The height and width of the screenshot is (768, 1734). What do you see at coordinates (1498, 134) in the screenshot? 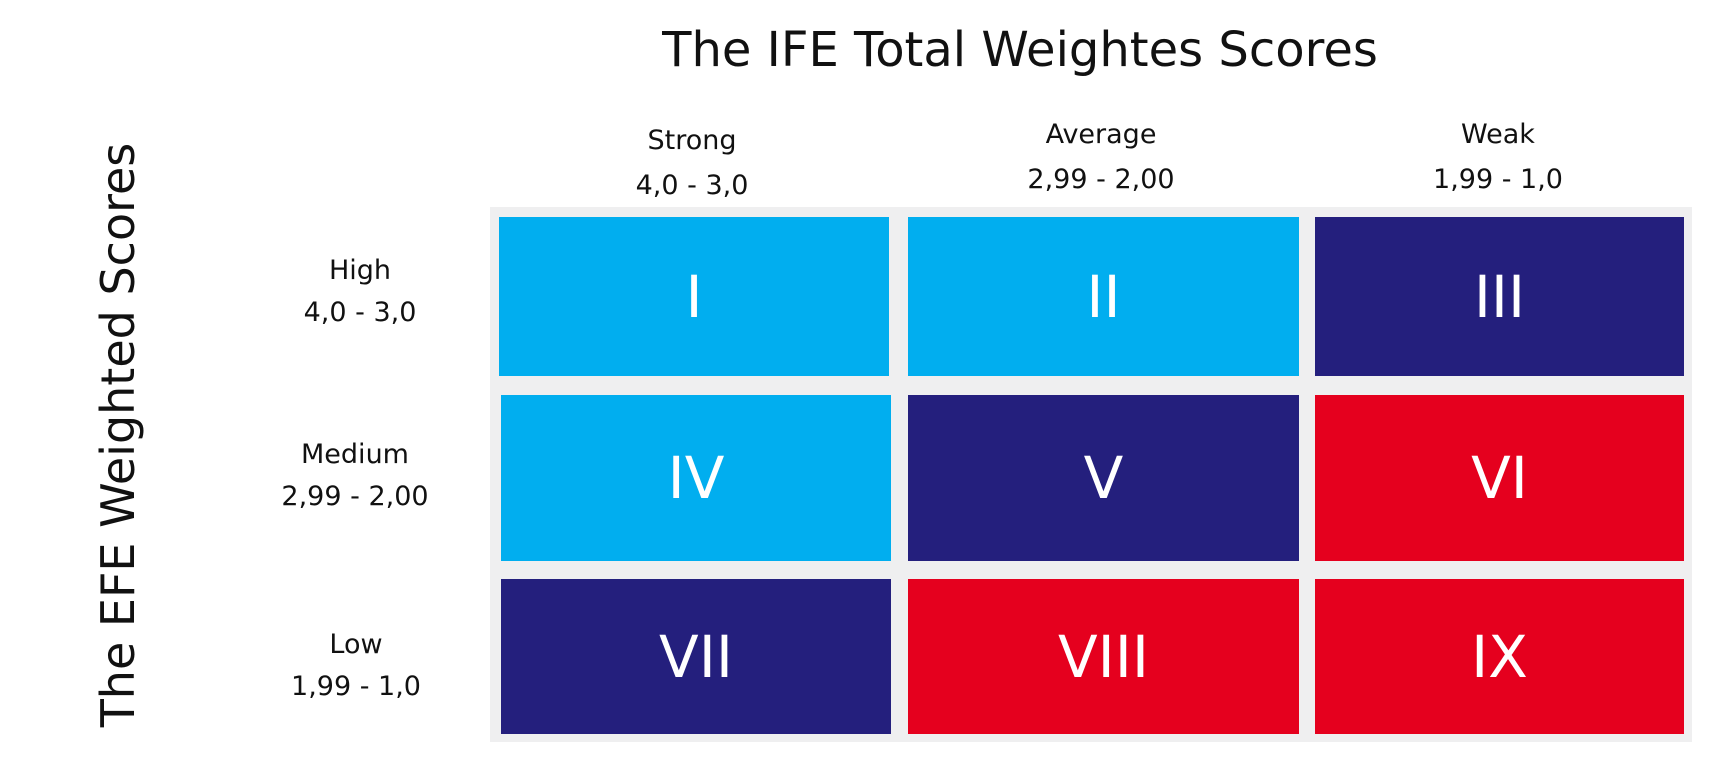
I see `column-header-label: Weak` at bounding box center [1498, 134].